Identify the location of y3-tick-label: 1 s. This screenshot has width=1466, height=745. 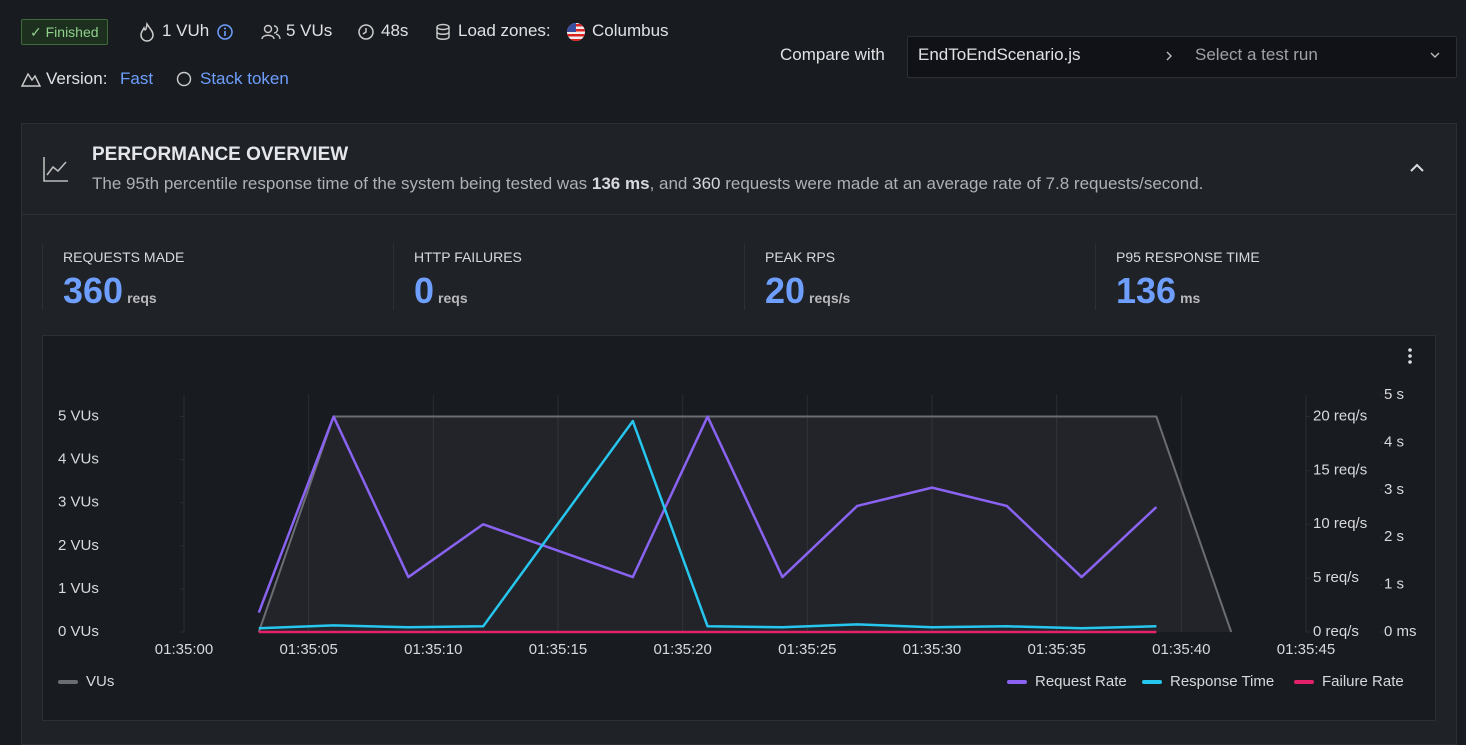
(1394, 584).